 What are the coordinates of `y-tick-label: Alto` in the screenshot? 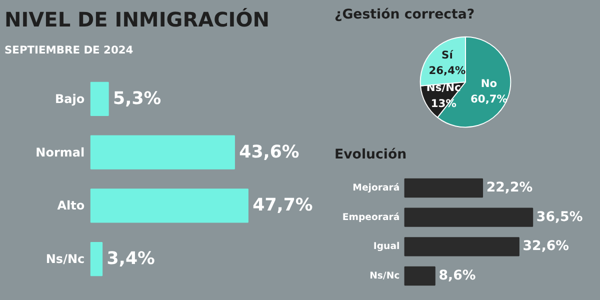 It's located at (71, 205).